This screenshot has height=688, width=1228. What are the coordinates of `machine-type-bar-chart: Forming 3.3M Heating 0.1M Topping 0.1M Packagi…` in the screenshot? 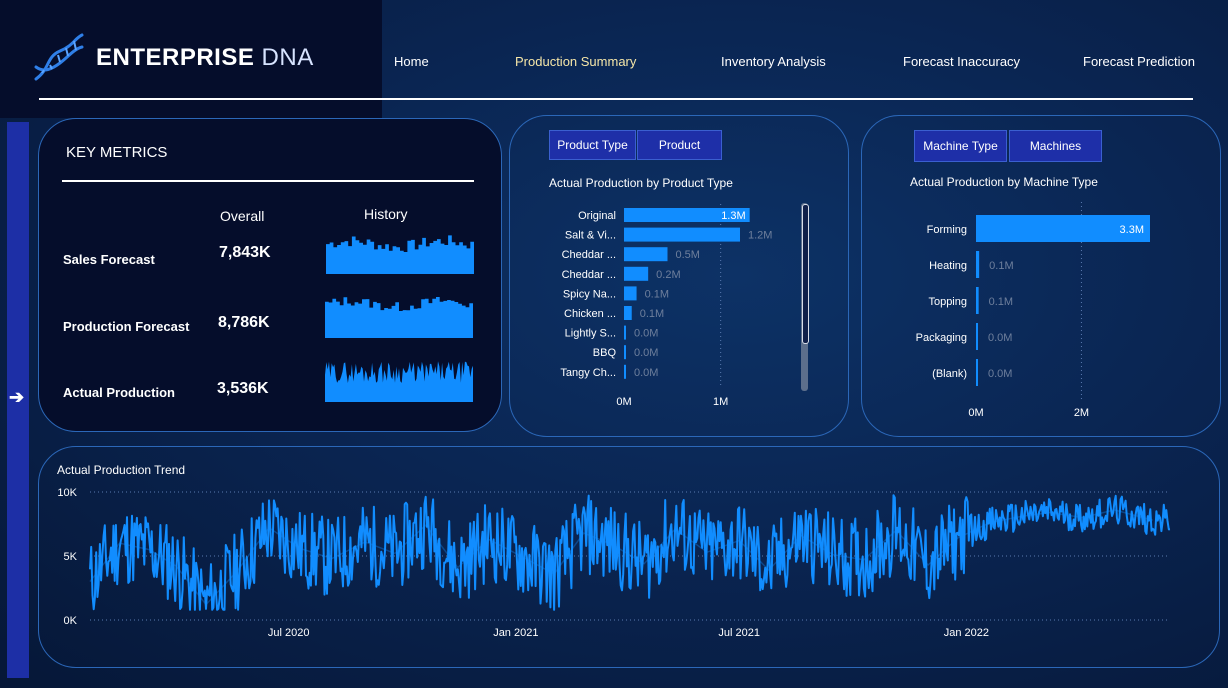 It's located at (1033, 310).